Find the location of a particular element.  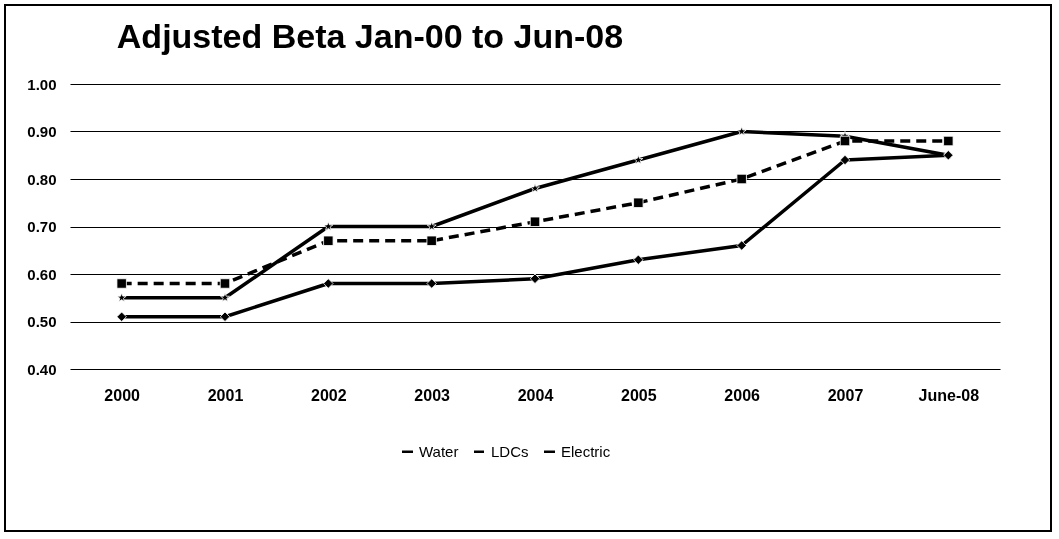

x-tick-label: 2007 is located at coordinates (845, 395).